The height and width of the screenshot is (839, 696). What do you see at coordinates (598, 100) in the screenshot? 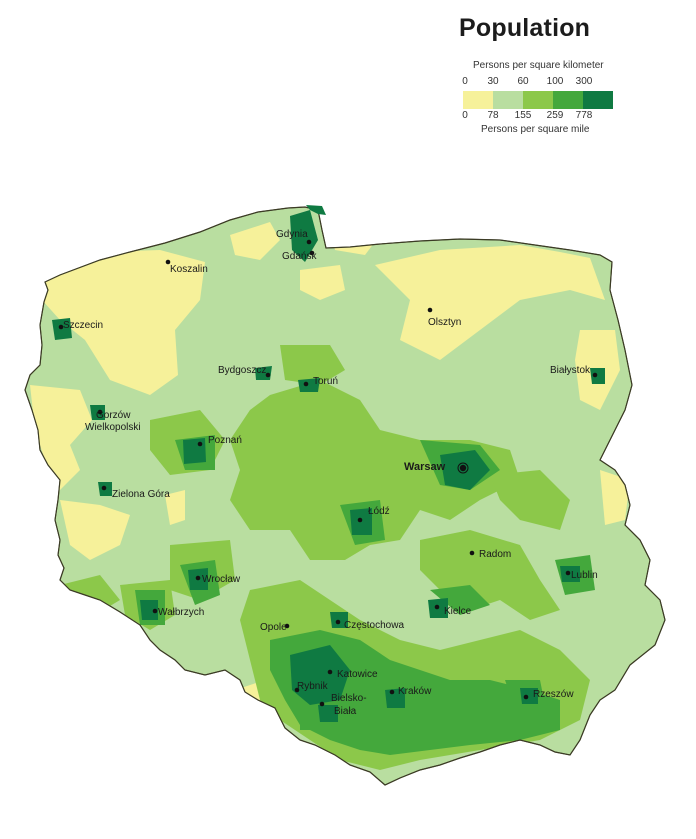
I see `legend-swatch-300-plus` at bounding box center [598, 100].